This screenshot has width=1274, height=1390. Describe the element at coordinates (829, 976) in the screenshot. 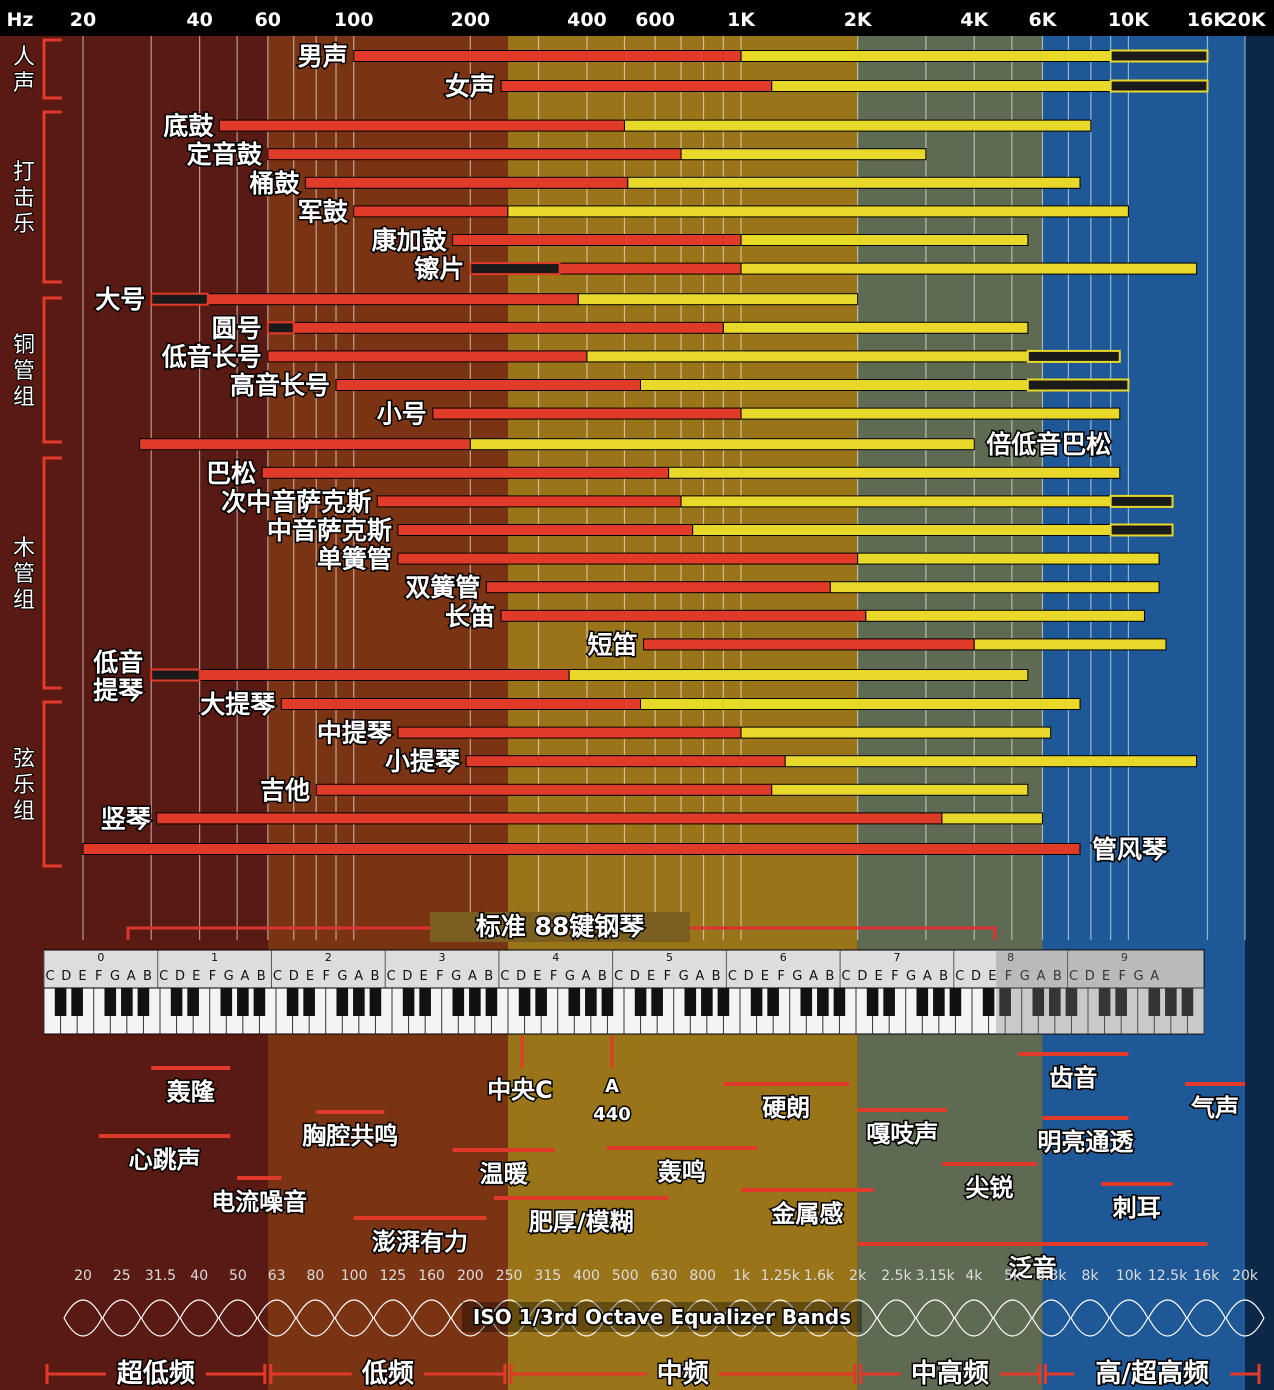

I see `note-letter: B` at that location.